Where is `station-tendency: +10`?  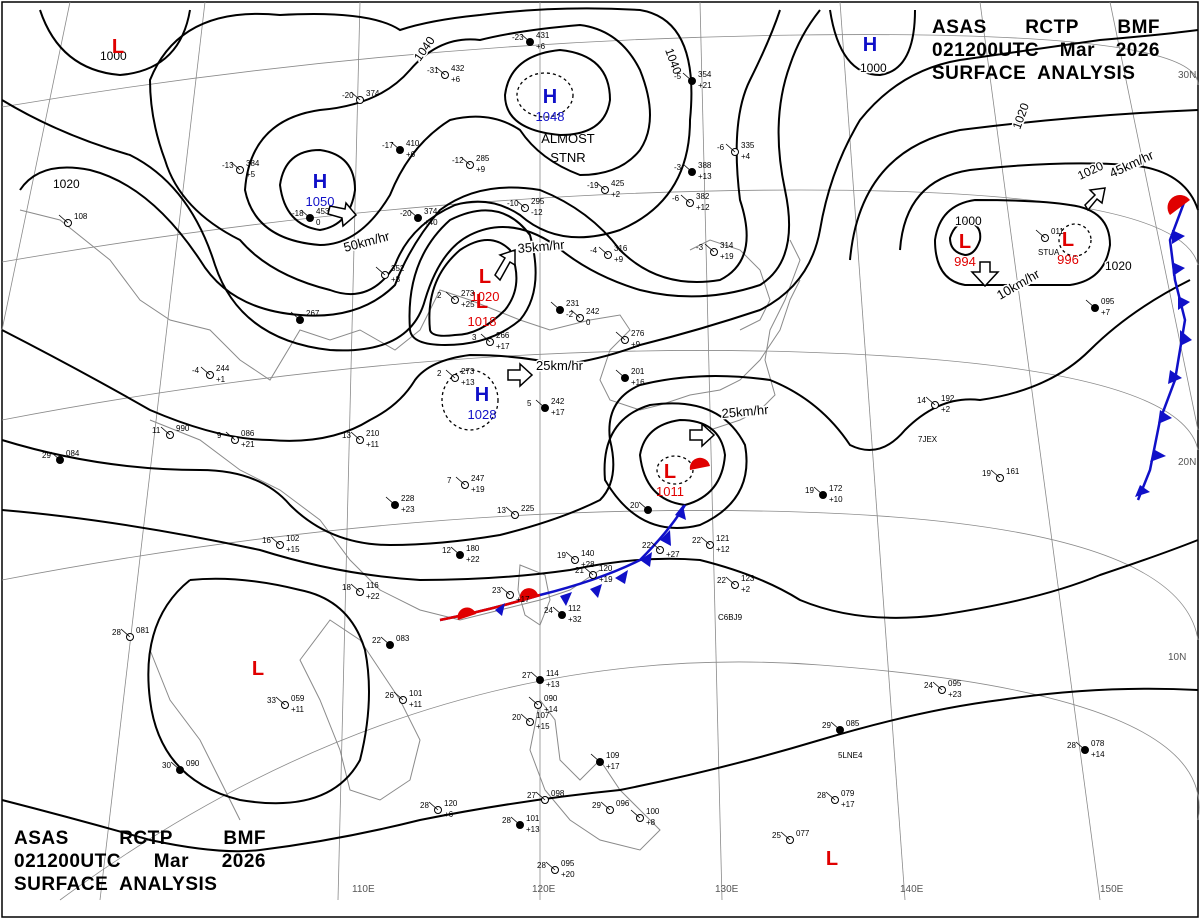
station-tendency: +10 is located at coordinates (836, 499).